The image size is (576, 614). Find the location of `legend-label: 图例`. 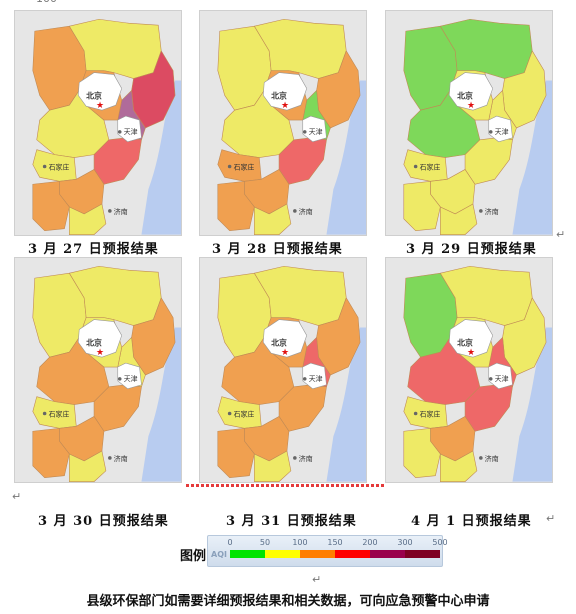

legend-label: 图例 is located at coordinates (193, 556).